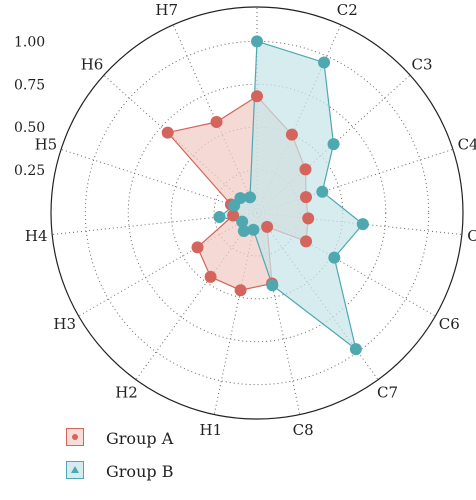  I want to click on point-1-h6, so click(240, 198).